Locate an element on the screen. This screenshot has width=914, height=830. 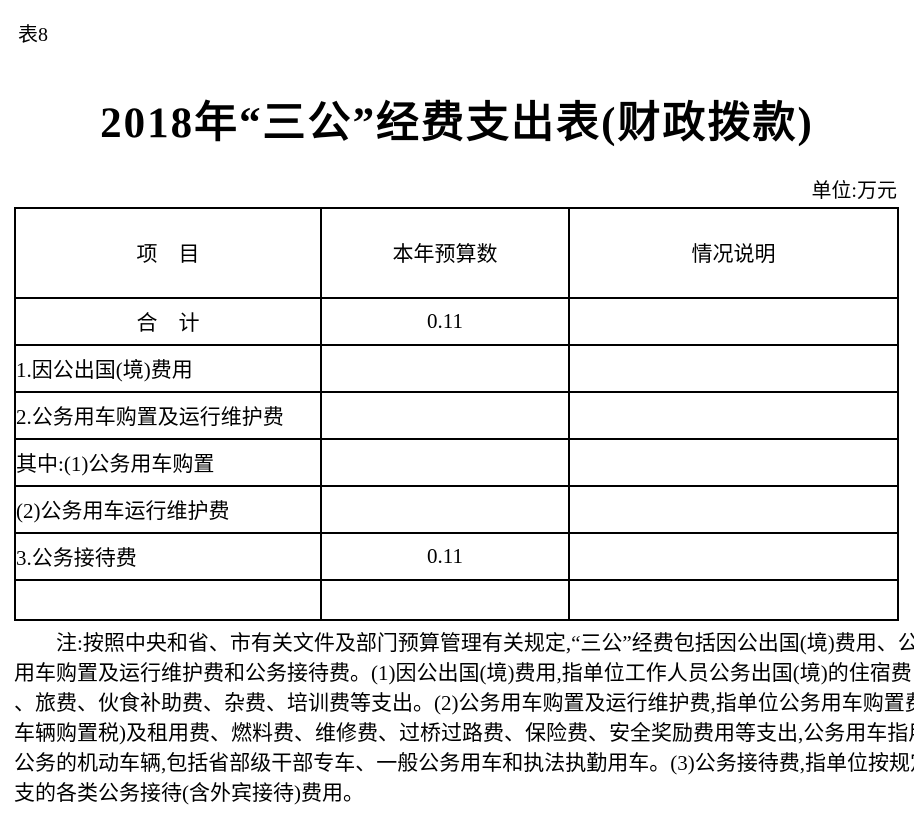
table-row-vehicle-total: 2.公务用车购置及运行维护费 is located at coordinates (456, 415).